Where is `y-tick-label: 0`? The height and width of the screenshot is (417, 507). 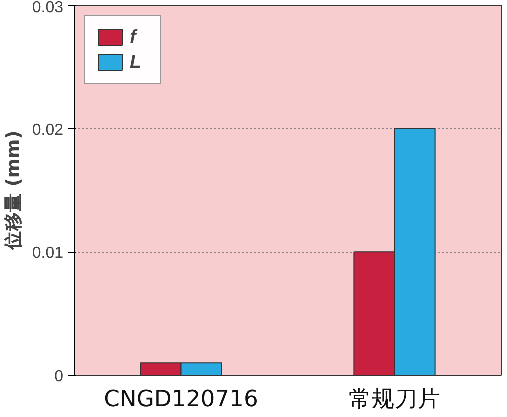
y-tick-label: 0 is located at coordinates (59, 377).